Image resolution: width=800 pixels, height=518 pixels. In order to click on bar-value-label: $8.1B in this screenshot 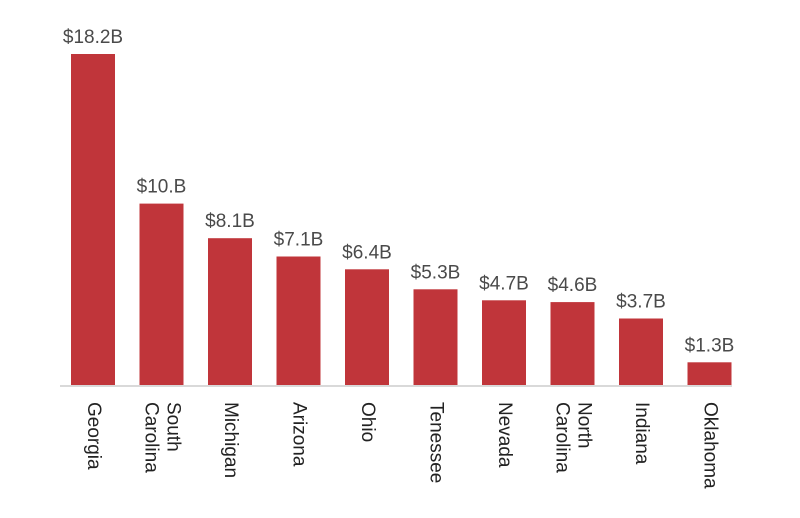, I will do `click(230, 221)`.